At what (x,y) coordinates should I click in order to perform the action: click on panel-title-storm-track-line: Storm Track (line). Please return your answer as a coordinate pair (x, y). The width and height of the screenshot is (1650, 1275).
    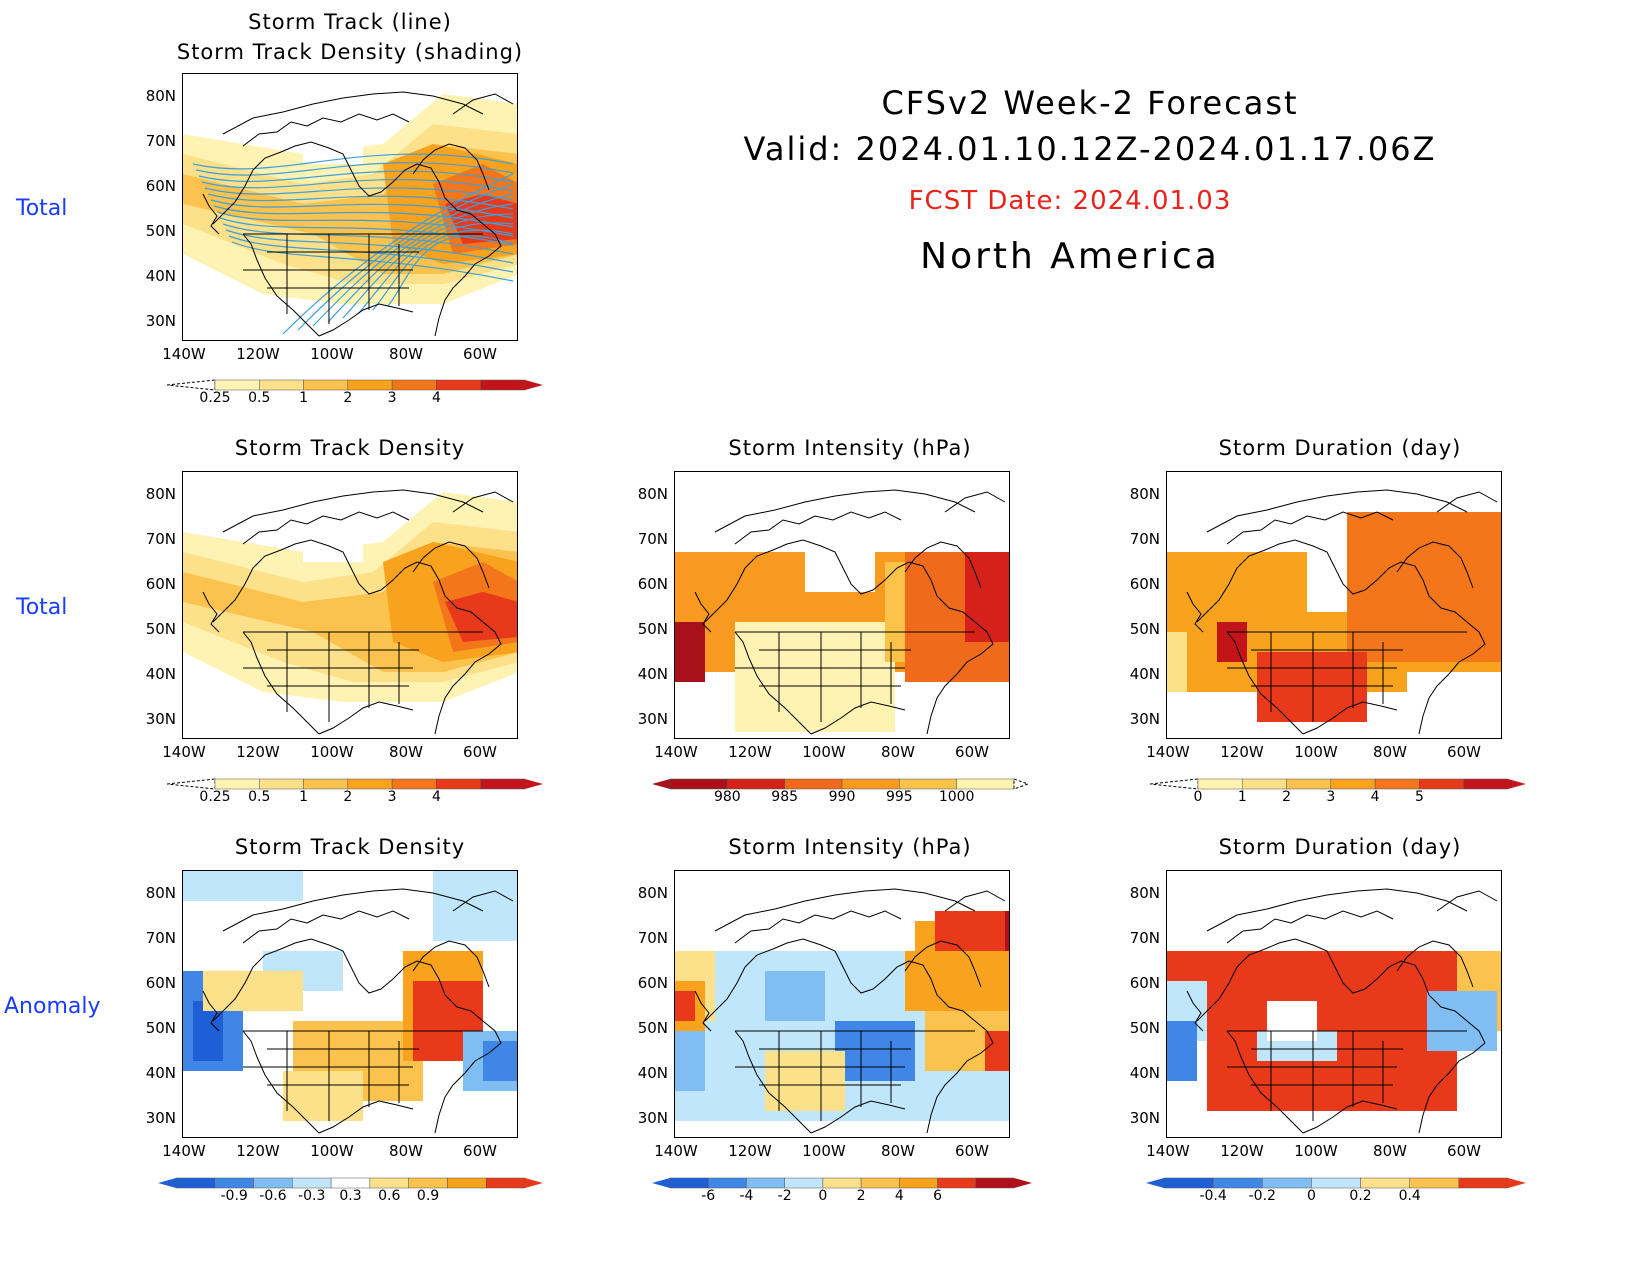
    Looking at the image, I should click on (350, 22).